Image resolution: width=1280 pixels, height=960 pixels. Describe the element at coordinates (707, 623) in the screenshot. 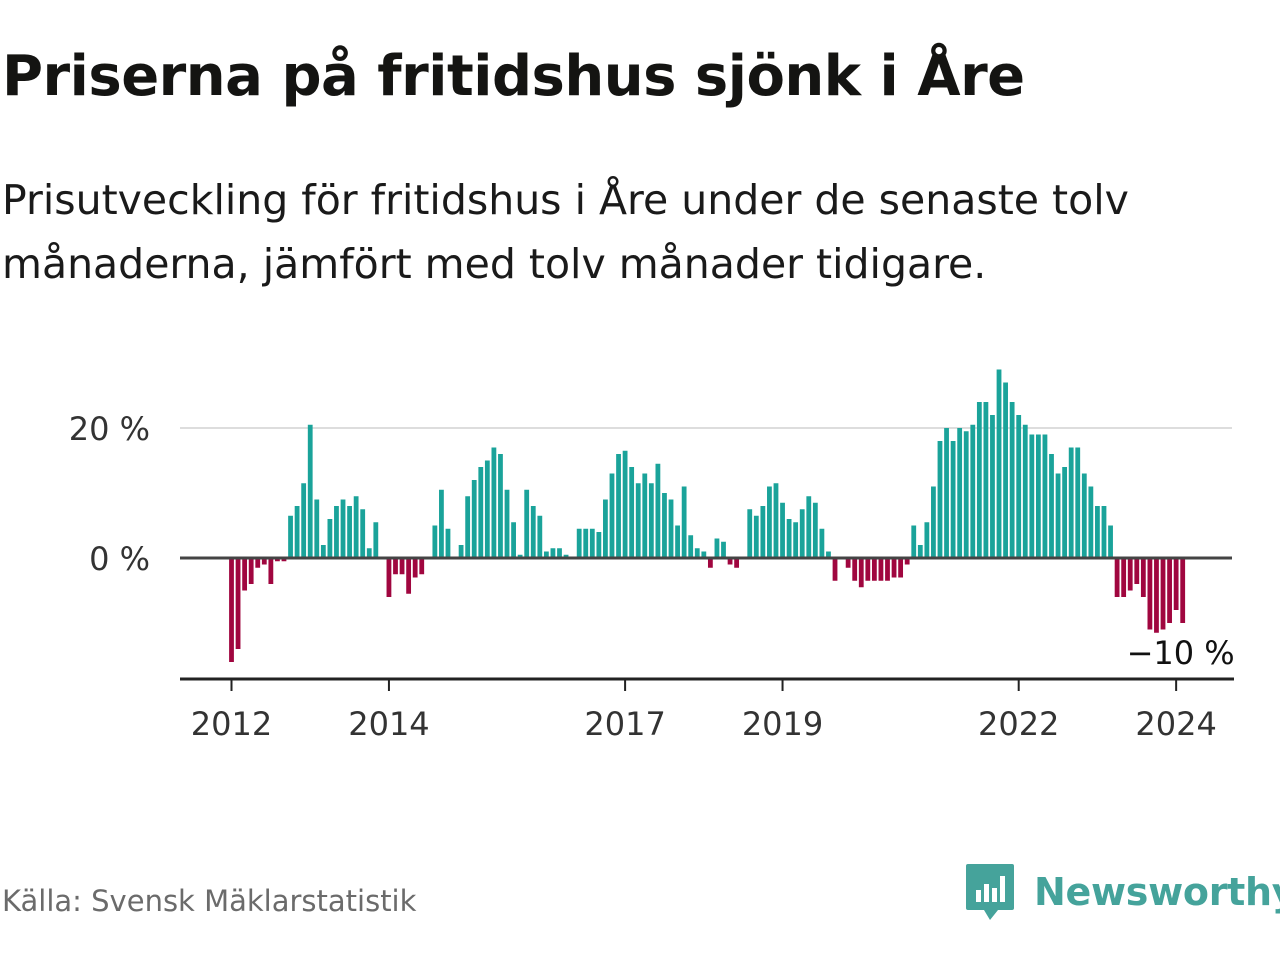

I see `axes` at that location.